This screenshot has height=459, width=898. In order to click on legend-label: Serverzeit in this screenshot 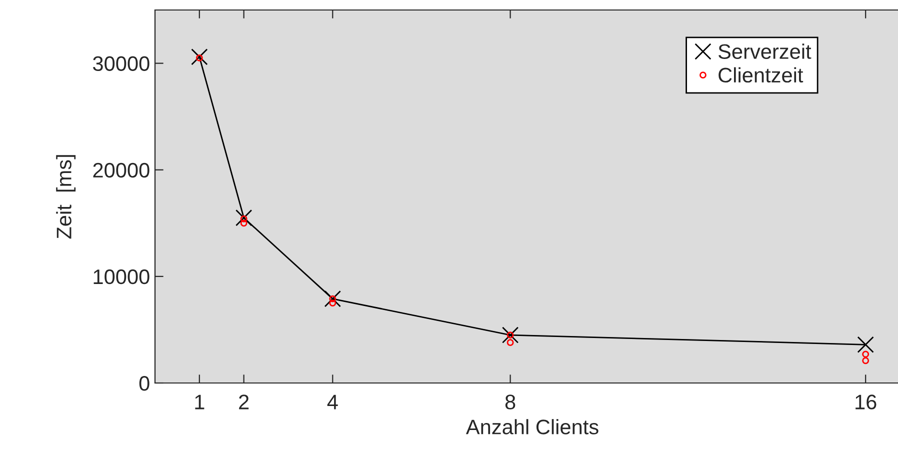, I will do `click(765, 51)`.